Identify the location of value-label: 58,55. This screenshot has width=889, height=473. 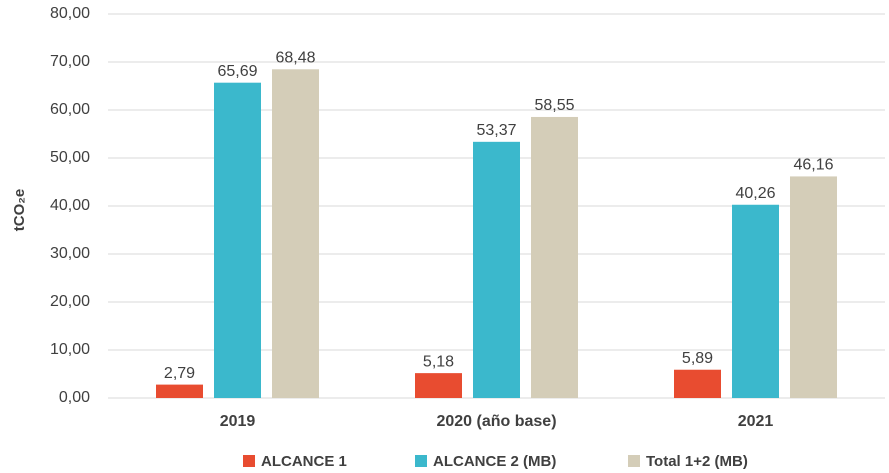
(554, 105).